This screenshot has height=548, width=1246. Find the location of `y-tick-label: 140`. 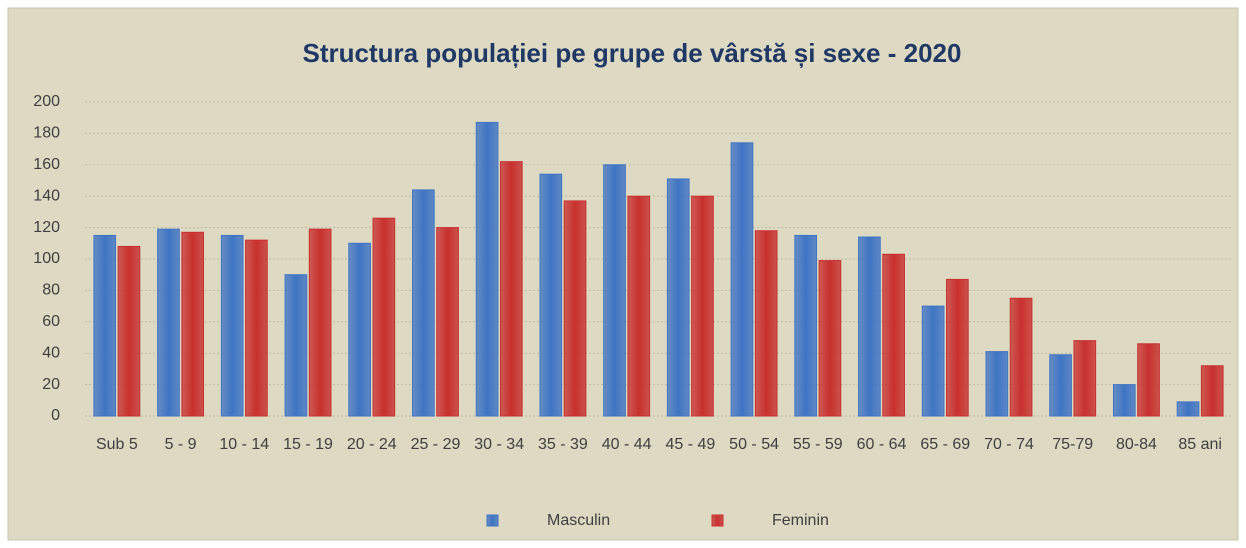

y-tick-label: 140 is located at coordinates (46, 195).